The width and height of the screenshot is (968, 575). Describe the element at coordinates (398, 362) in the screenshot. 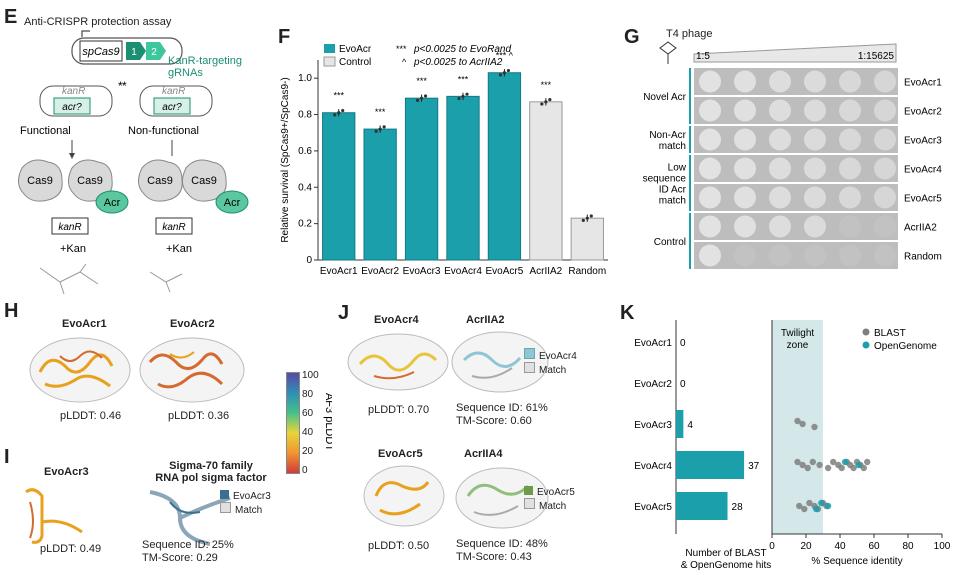

I see `struct-evoacr4-helix` at that location.